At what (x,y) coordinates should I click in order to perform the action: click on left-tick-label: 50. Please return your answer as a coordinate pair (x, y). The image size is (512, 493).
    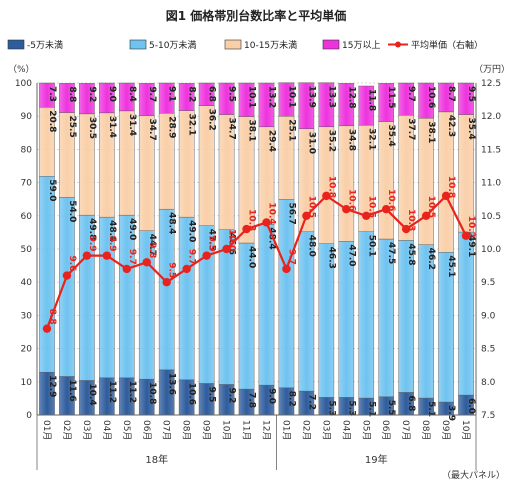
    Looking at the image, I should click on (27, 250).